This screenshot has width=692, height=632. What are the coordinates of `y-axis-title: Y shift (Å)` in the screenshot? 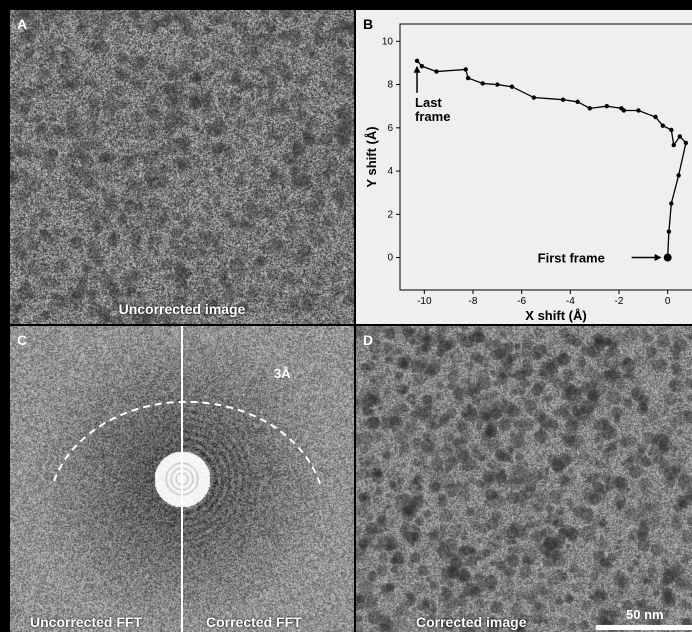 It's located at (371, 156).